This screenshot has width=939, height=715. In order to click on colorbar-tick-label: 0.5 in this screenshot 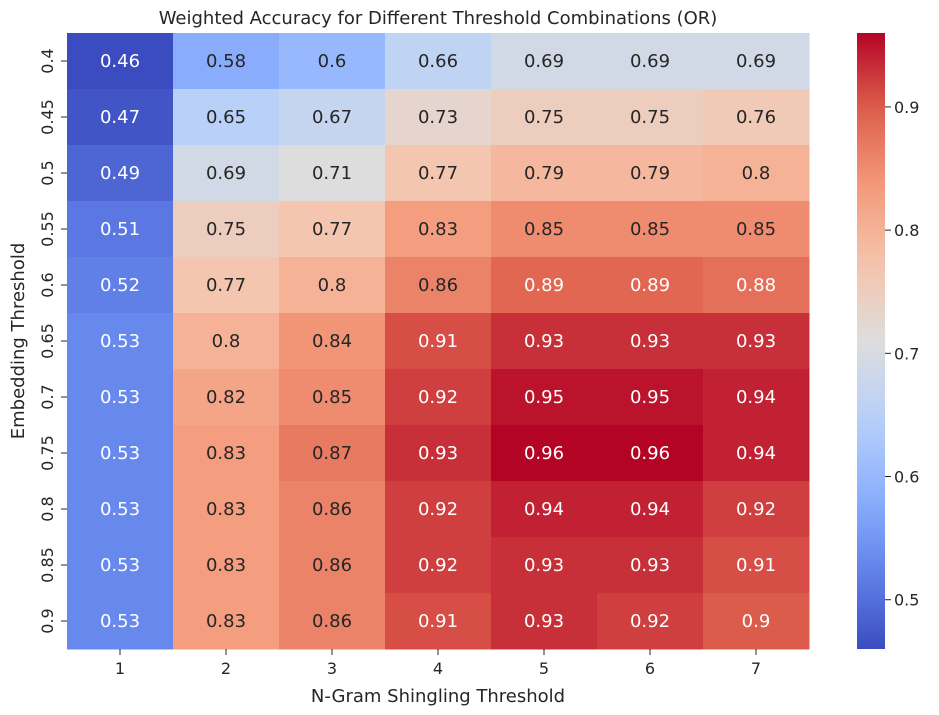, I will do `click(906, 600)`.